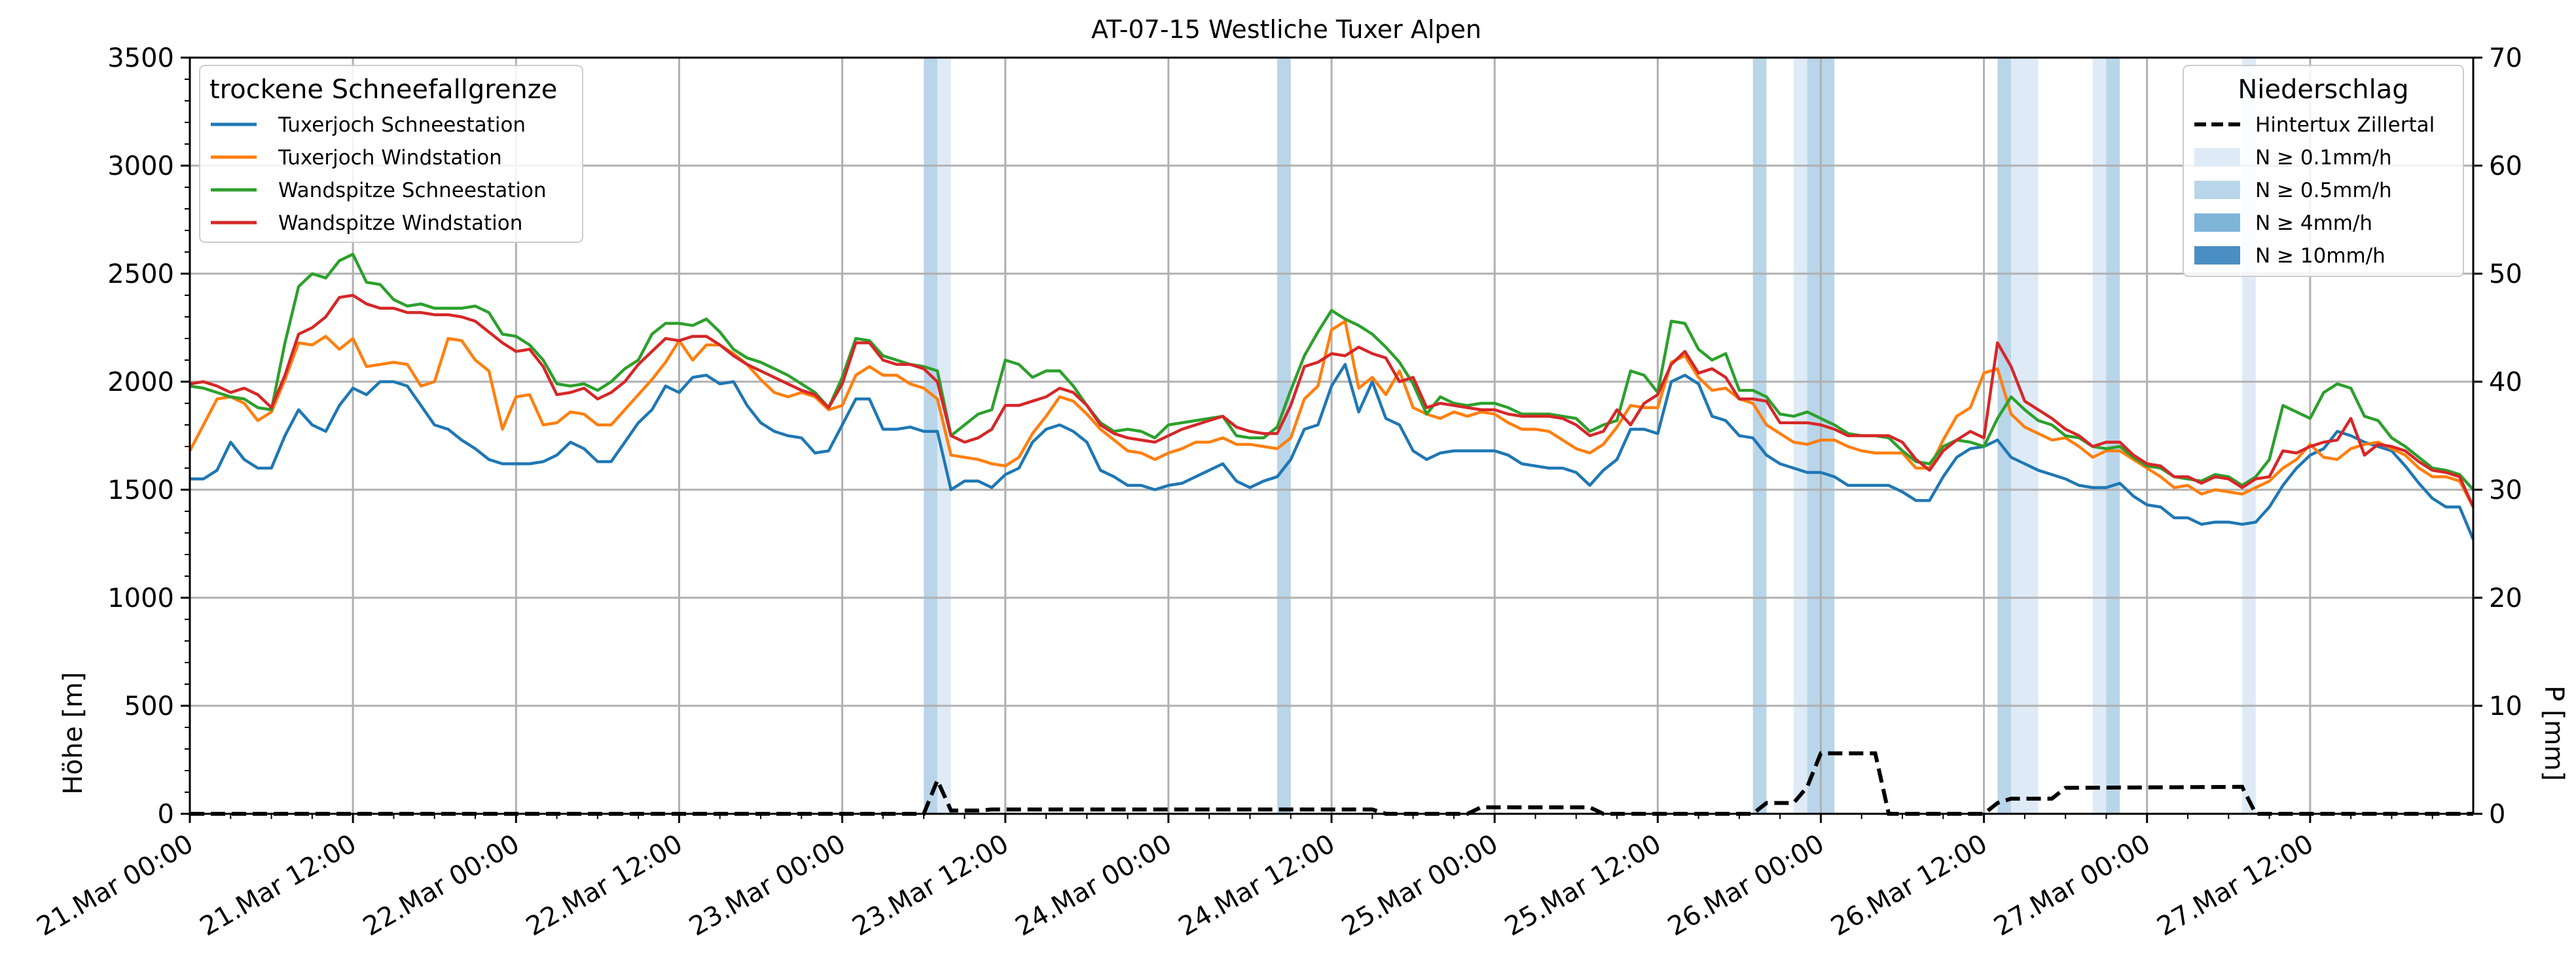 The image size is (2576, 967). Describe the element at coordinates (412, 190) in the screenshot. I see `legend-label-wandspitze-schneestation: Wandspitze Schneestation` at that location.